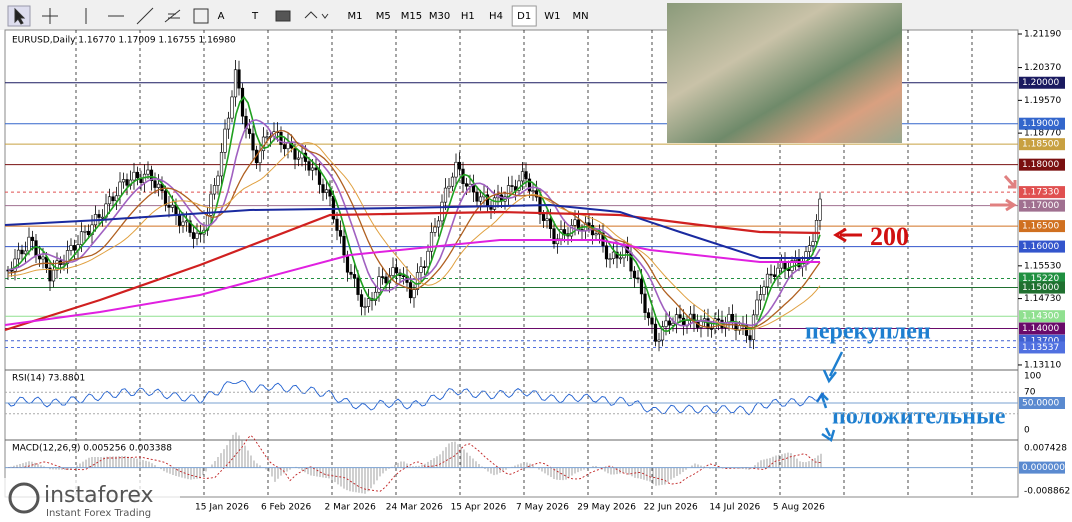  What do you see at coordinates (1040, 341) in the screenshot?
I see `level-label: 1.13700` at bounding box center [1040, 341].